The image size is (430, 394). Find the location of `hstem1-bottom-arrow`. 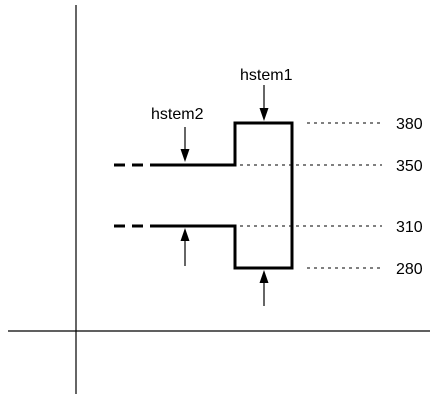

hstem1-bottom-arrow is located at coordinates (264, 288).